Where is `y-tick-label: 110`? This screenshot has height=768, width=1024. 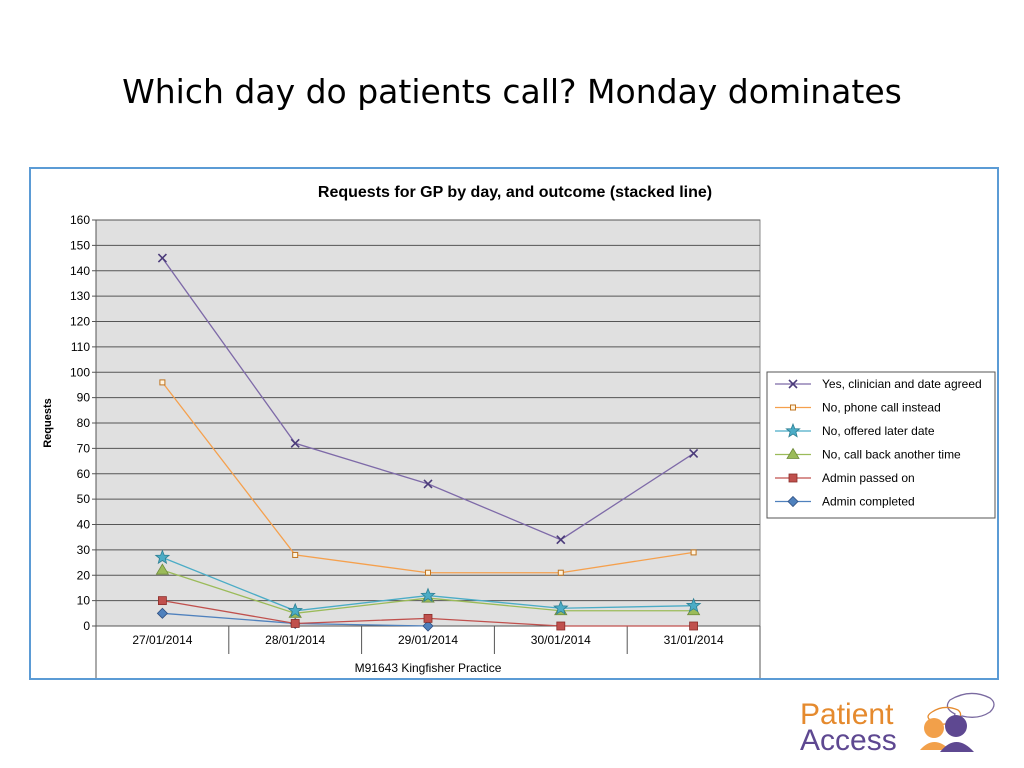 y-tick-label: 110 is located at coordinates (80, 347).